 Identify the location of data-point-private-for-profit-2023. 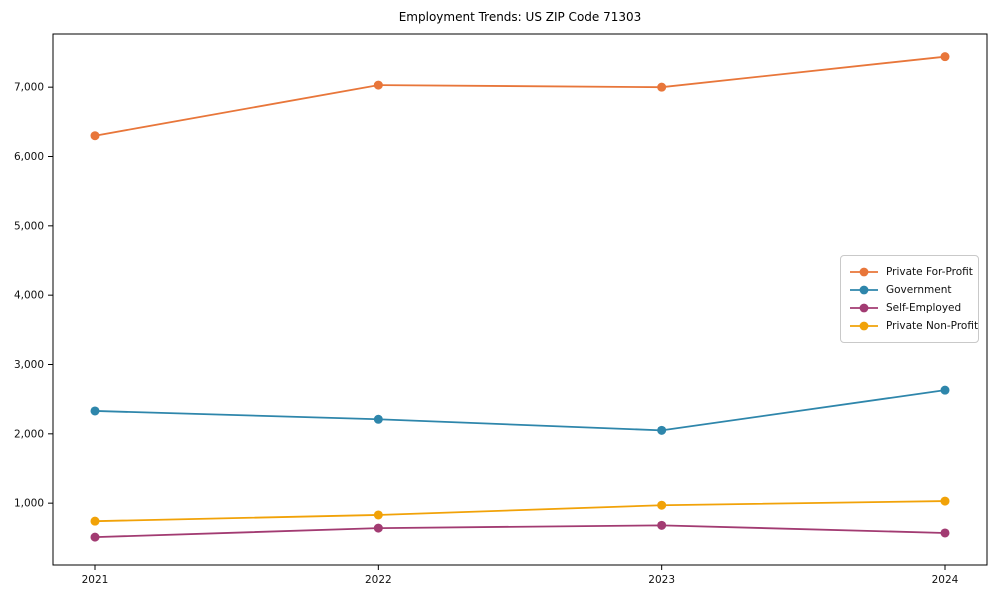
(662, 87).